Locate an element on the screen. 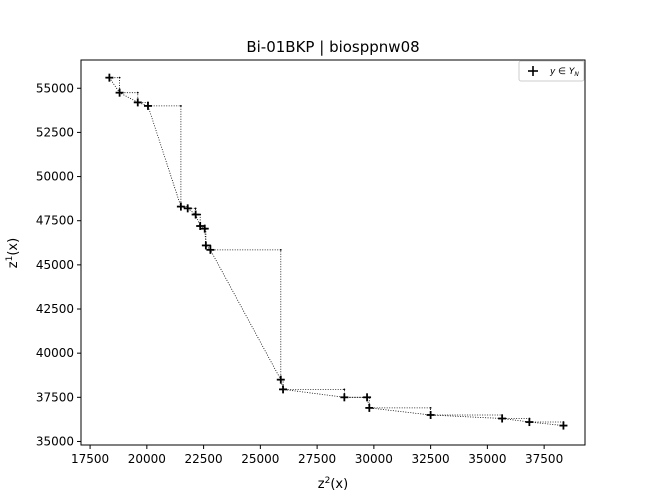 The height and width of the screenshot is (500, 650). x-tick-label: 22500 is located at coordinates (204, 459).